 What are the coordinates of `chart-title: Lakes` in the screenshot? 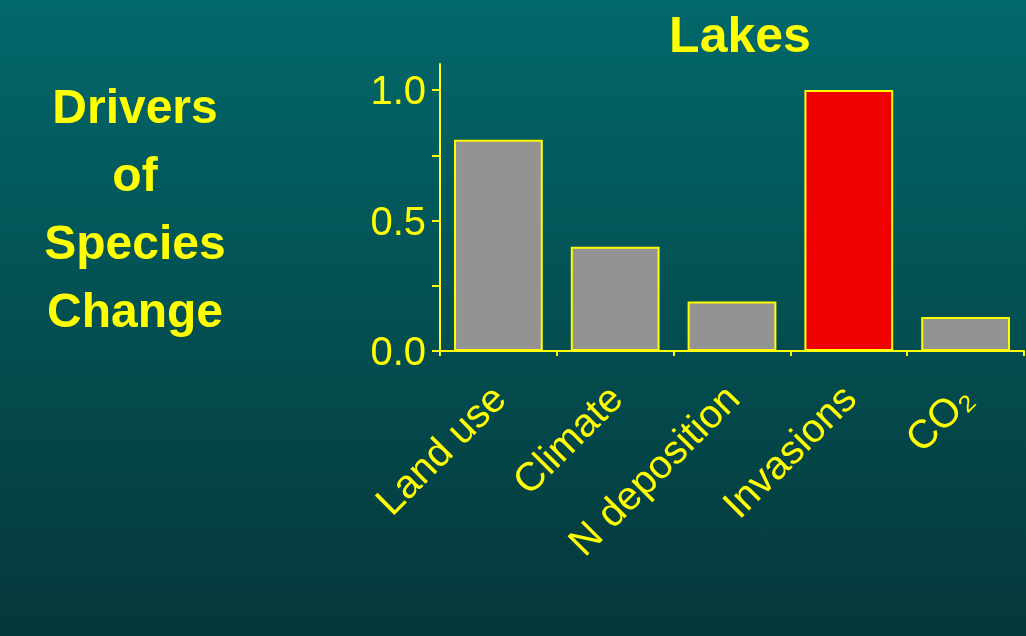 It's located at (740, 35).